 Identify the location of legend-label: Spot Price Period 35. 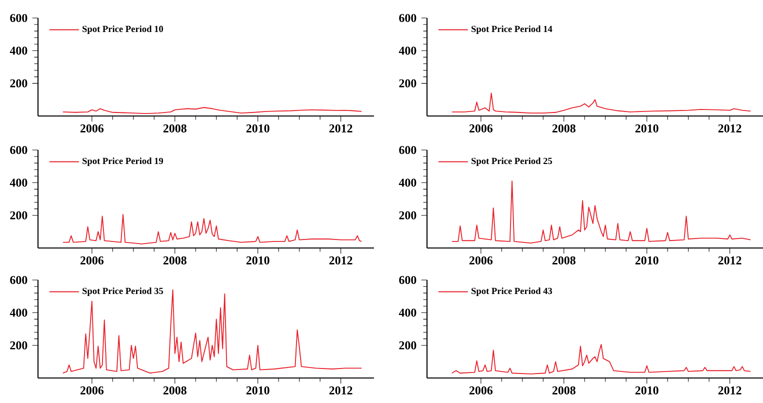
(123, 292).